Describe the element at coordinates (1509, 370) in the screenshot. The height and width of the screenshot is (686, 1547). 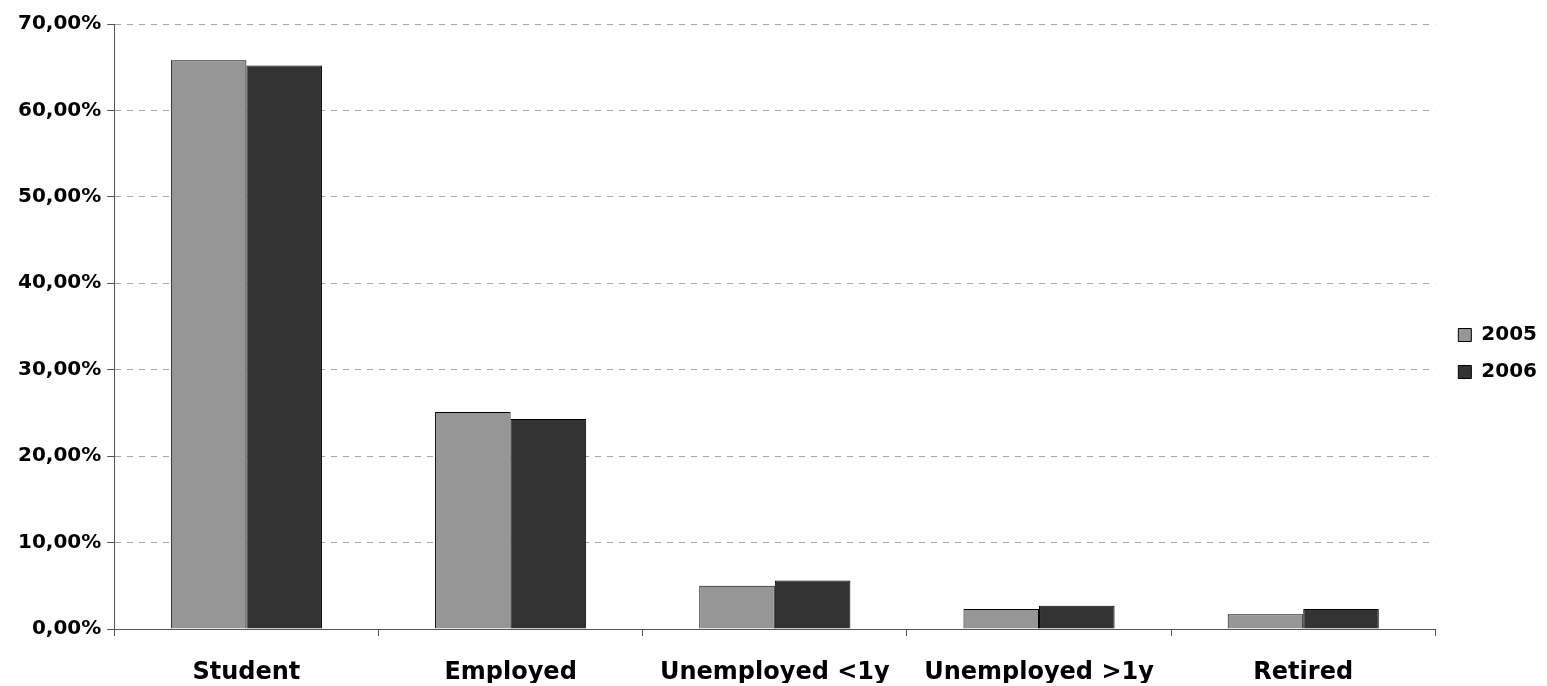
I see `legend-label: 2006` at that location.